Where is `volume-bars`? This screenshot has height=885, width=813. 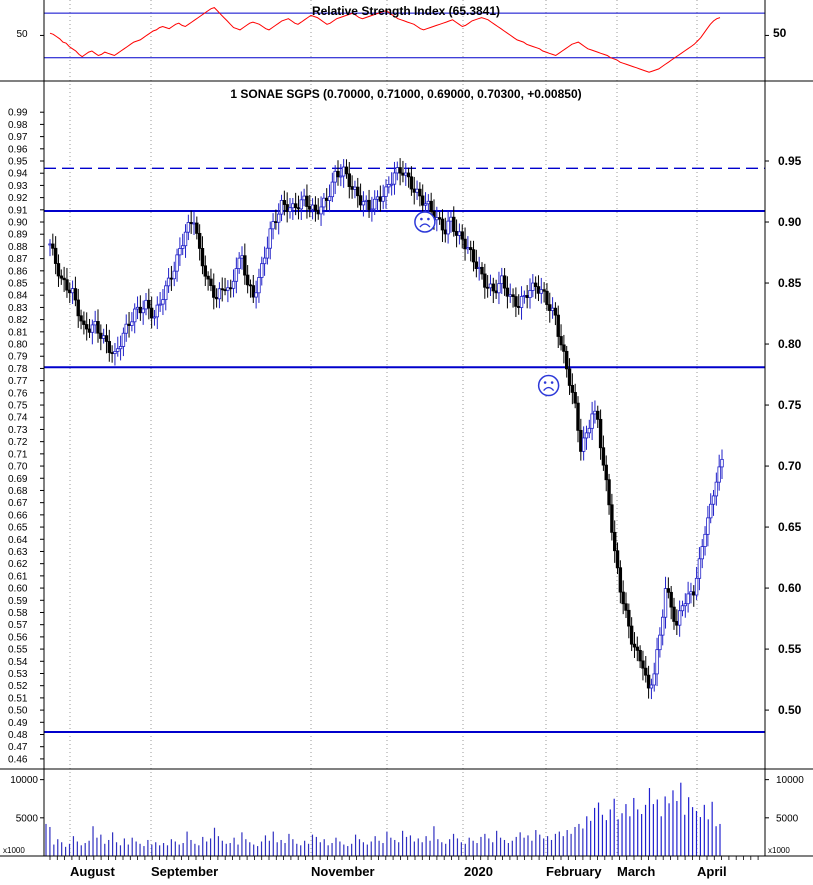
volume-bars is located at coordinates (383, 819).